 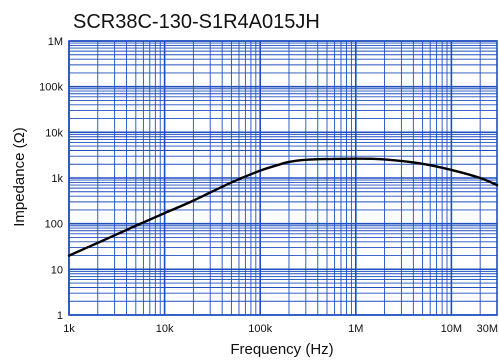 I want to click on x-tick-label: 10k, so click(x=165, y=329).